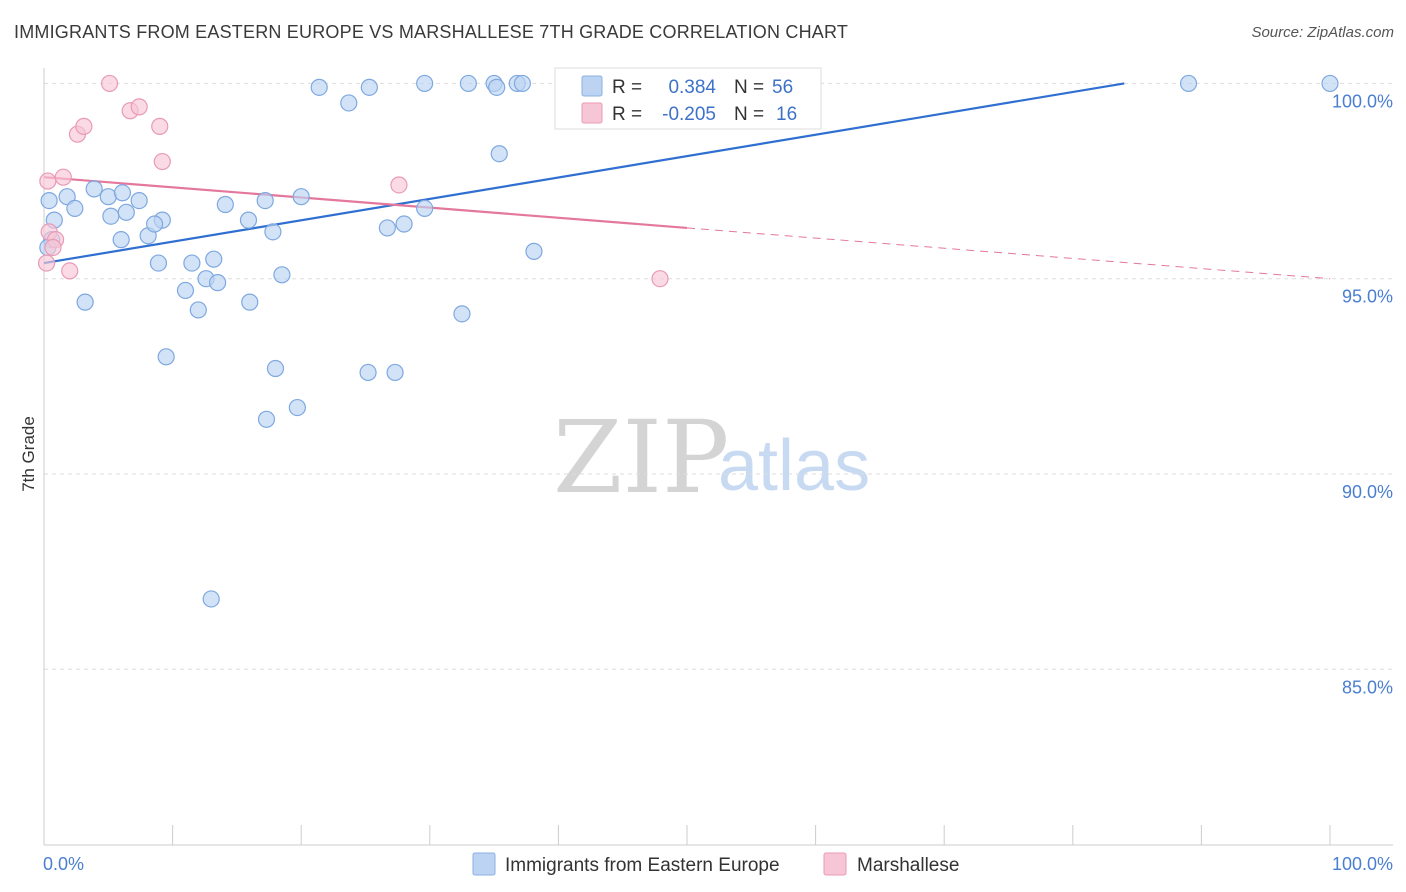 Image resolution: width=1406 pixels, height=892 pixels. I want to click on y-axis-label: 7th Grade, so click(28, 454).